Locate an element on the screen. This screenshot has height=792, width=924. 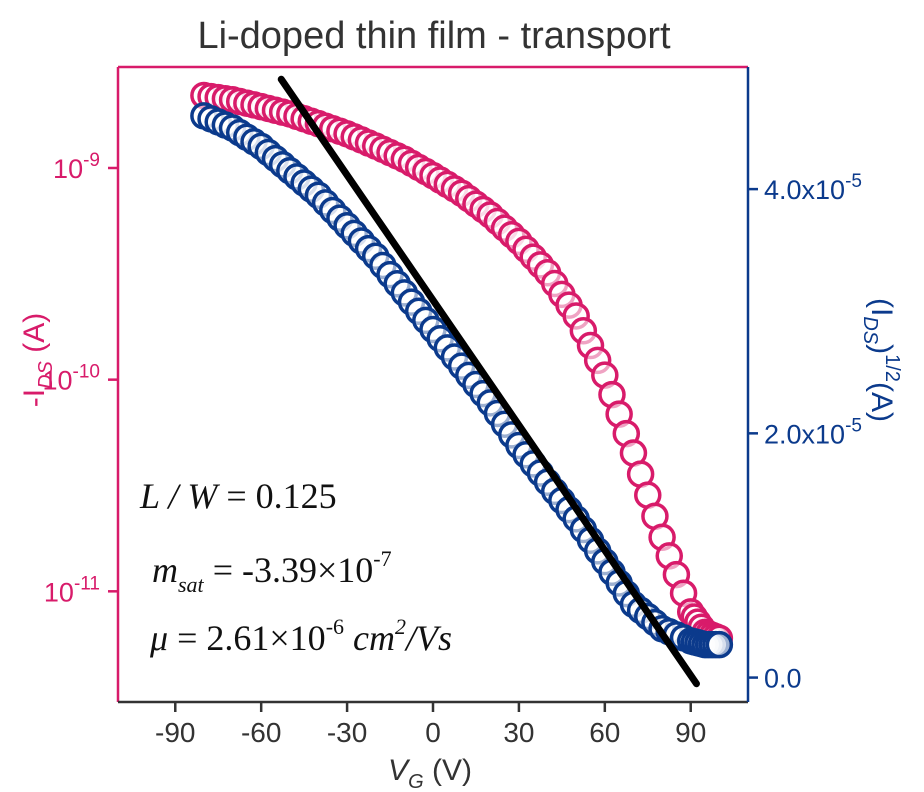
annotation-lw: L / W = 0.125 is located at coordinates (238, 496).